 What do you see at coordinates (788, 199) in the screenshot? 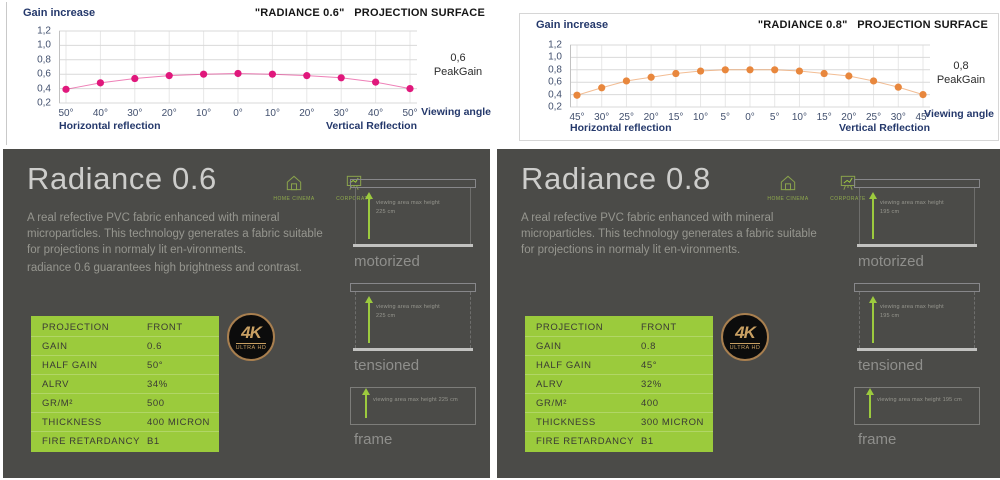
I see `badge-label: HOME CINEMA` at bounding box center [788, 199].